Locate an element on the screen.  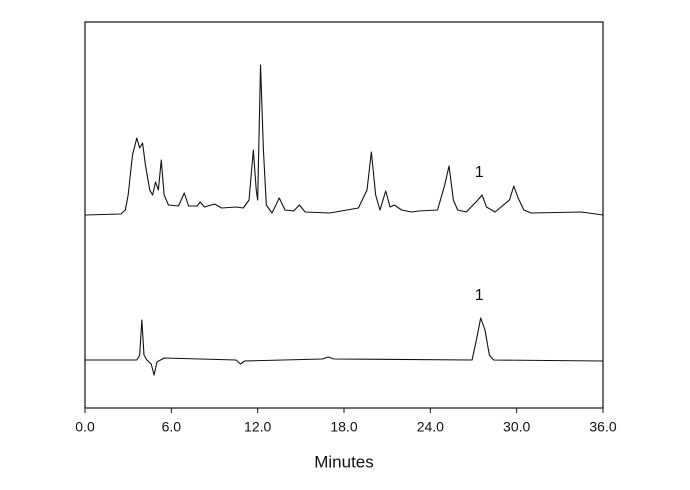
x-tick-label: 36.0 is located at coordinates (602, 427).